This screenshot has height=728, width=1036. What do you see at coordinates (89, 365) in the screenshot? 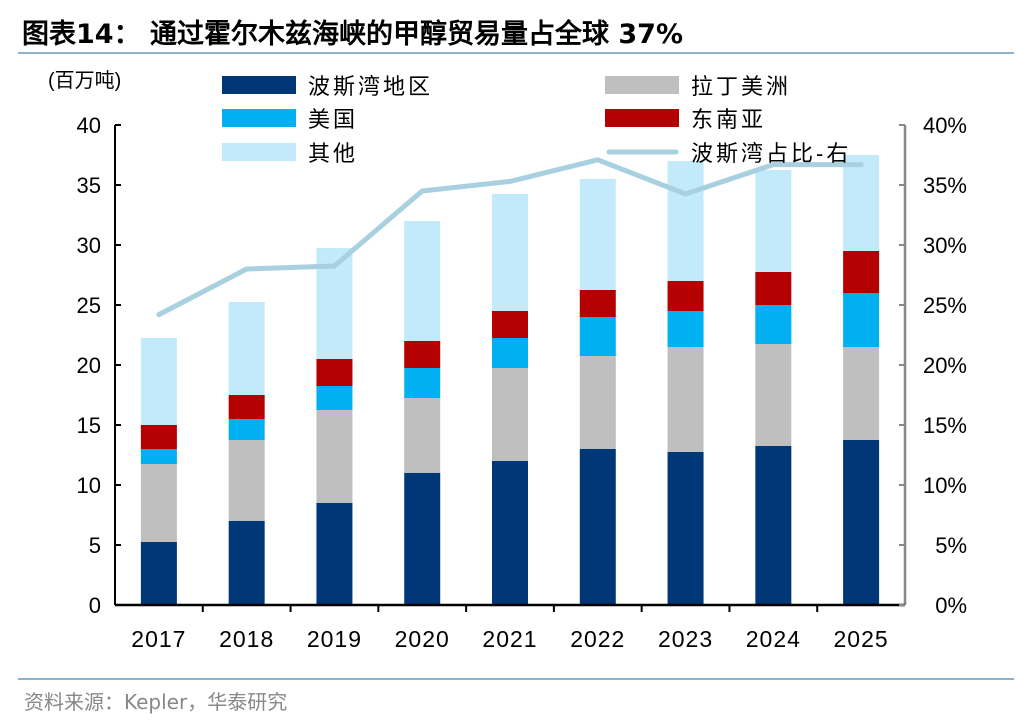
I see `y-tick-label: 20` at bounding box center [89, 365].